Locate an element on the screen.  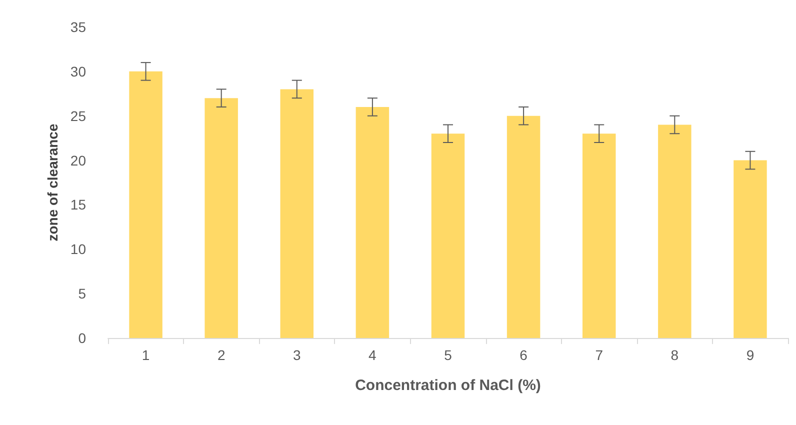
y-tick-label: 10 is located at coordinates (78, 249).